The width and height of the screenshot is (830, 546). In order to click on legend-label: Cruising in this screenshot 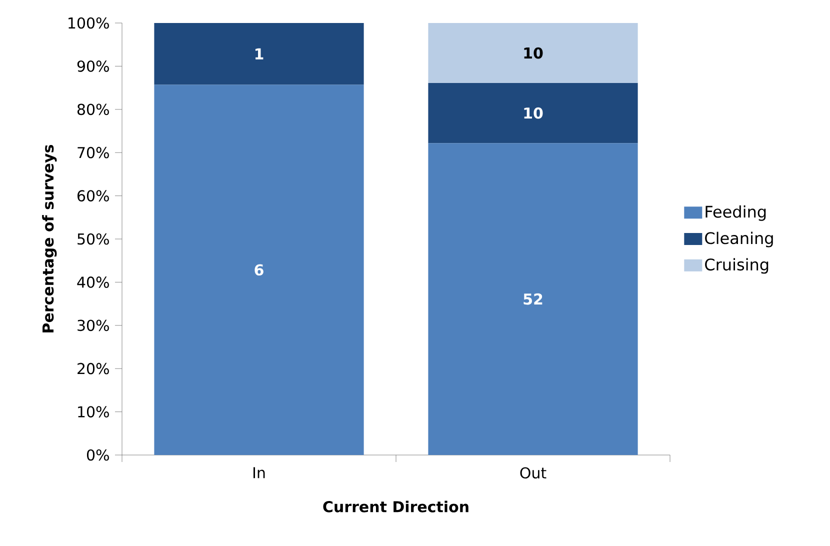, I will do `click(736, 266)`.